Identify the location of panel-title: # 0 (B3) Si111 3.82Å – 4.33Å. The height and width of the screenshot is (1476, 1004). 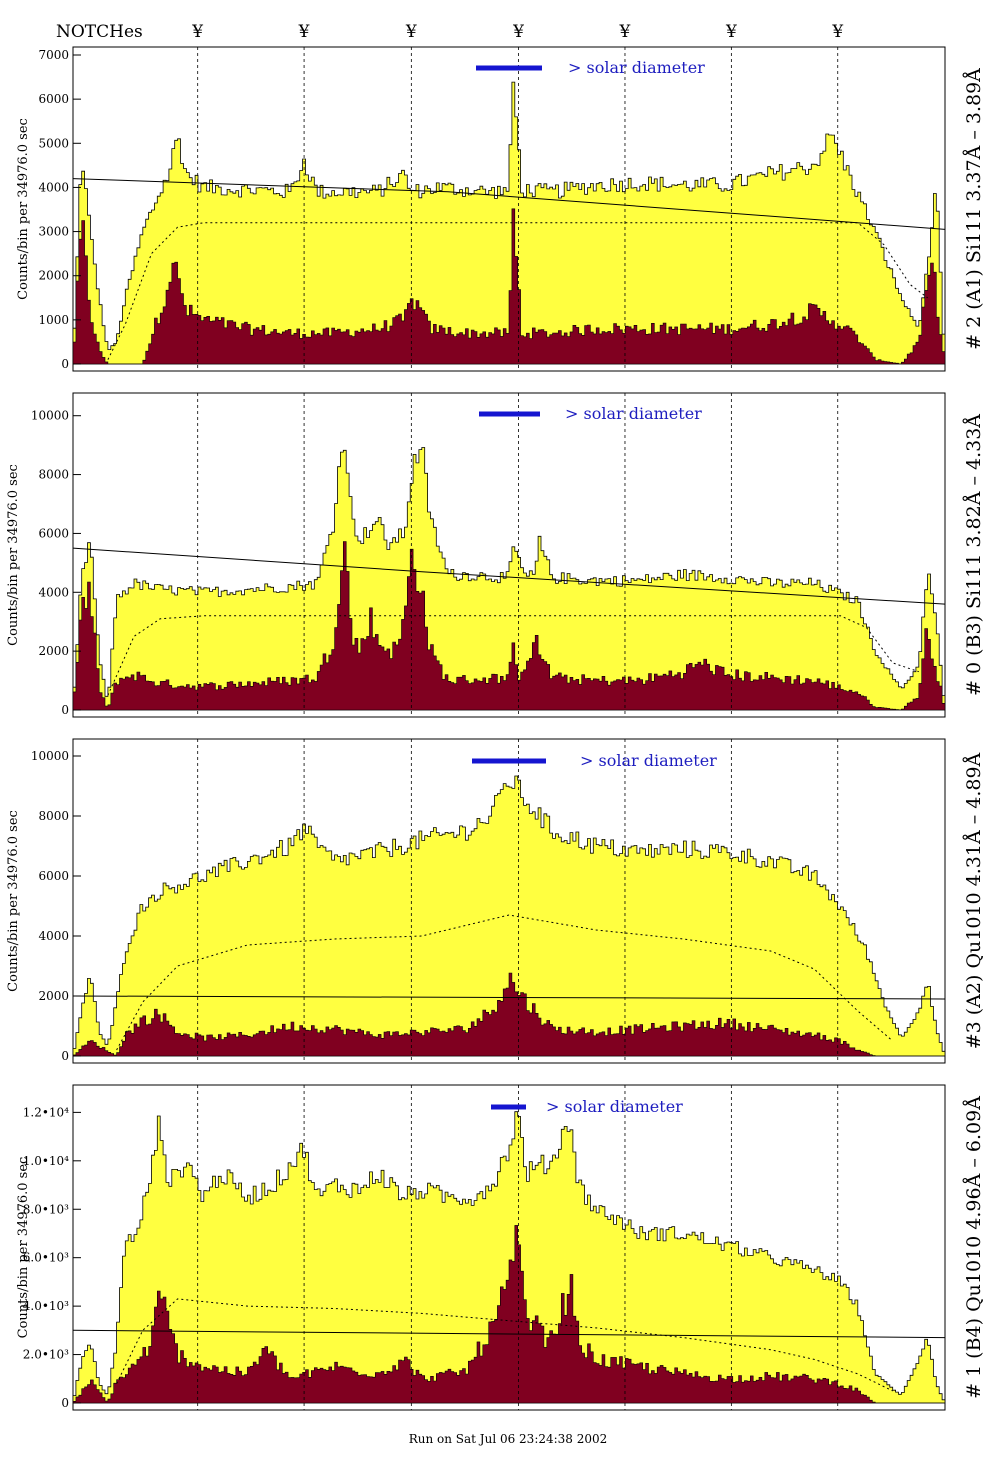
(974, 555).